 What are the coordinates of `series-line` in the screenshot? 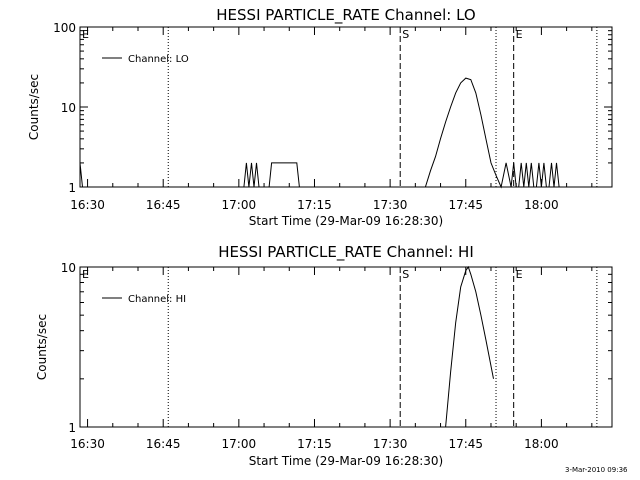 It's located at (469, 346).